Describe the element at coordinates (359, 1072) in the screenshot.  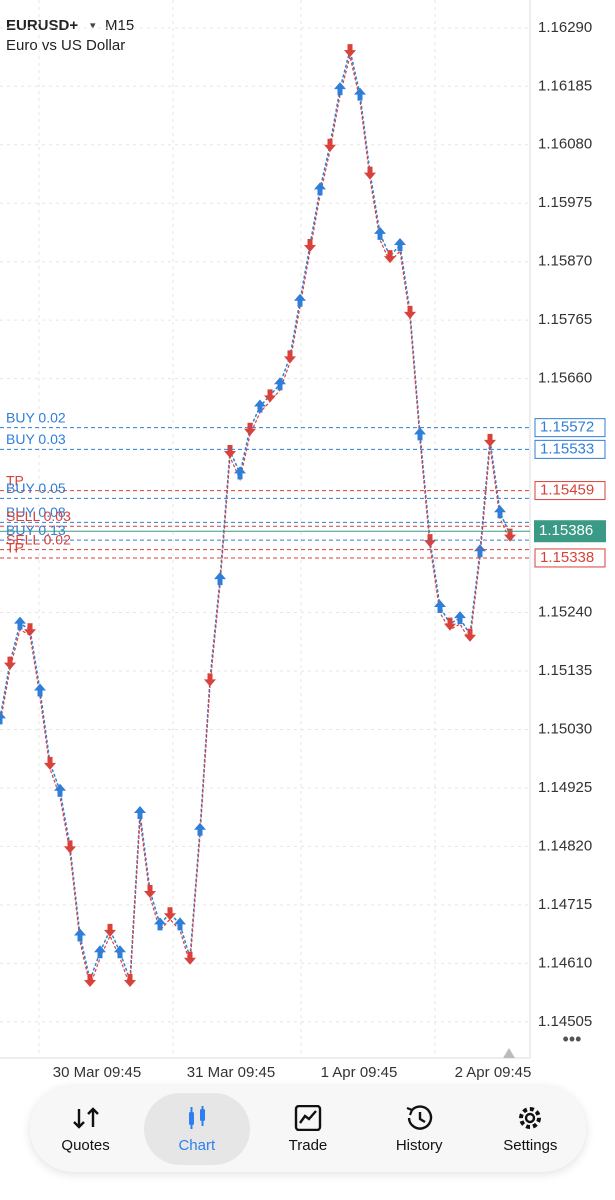
I see `time-label: 1 Apr 09:45` at that location.